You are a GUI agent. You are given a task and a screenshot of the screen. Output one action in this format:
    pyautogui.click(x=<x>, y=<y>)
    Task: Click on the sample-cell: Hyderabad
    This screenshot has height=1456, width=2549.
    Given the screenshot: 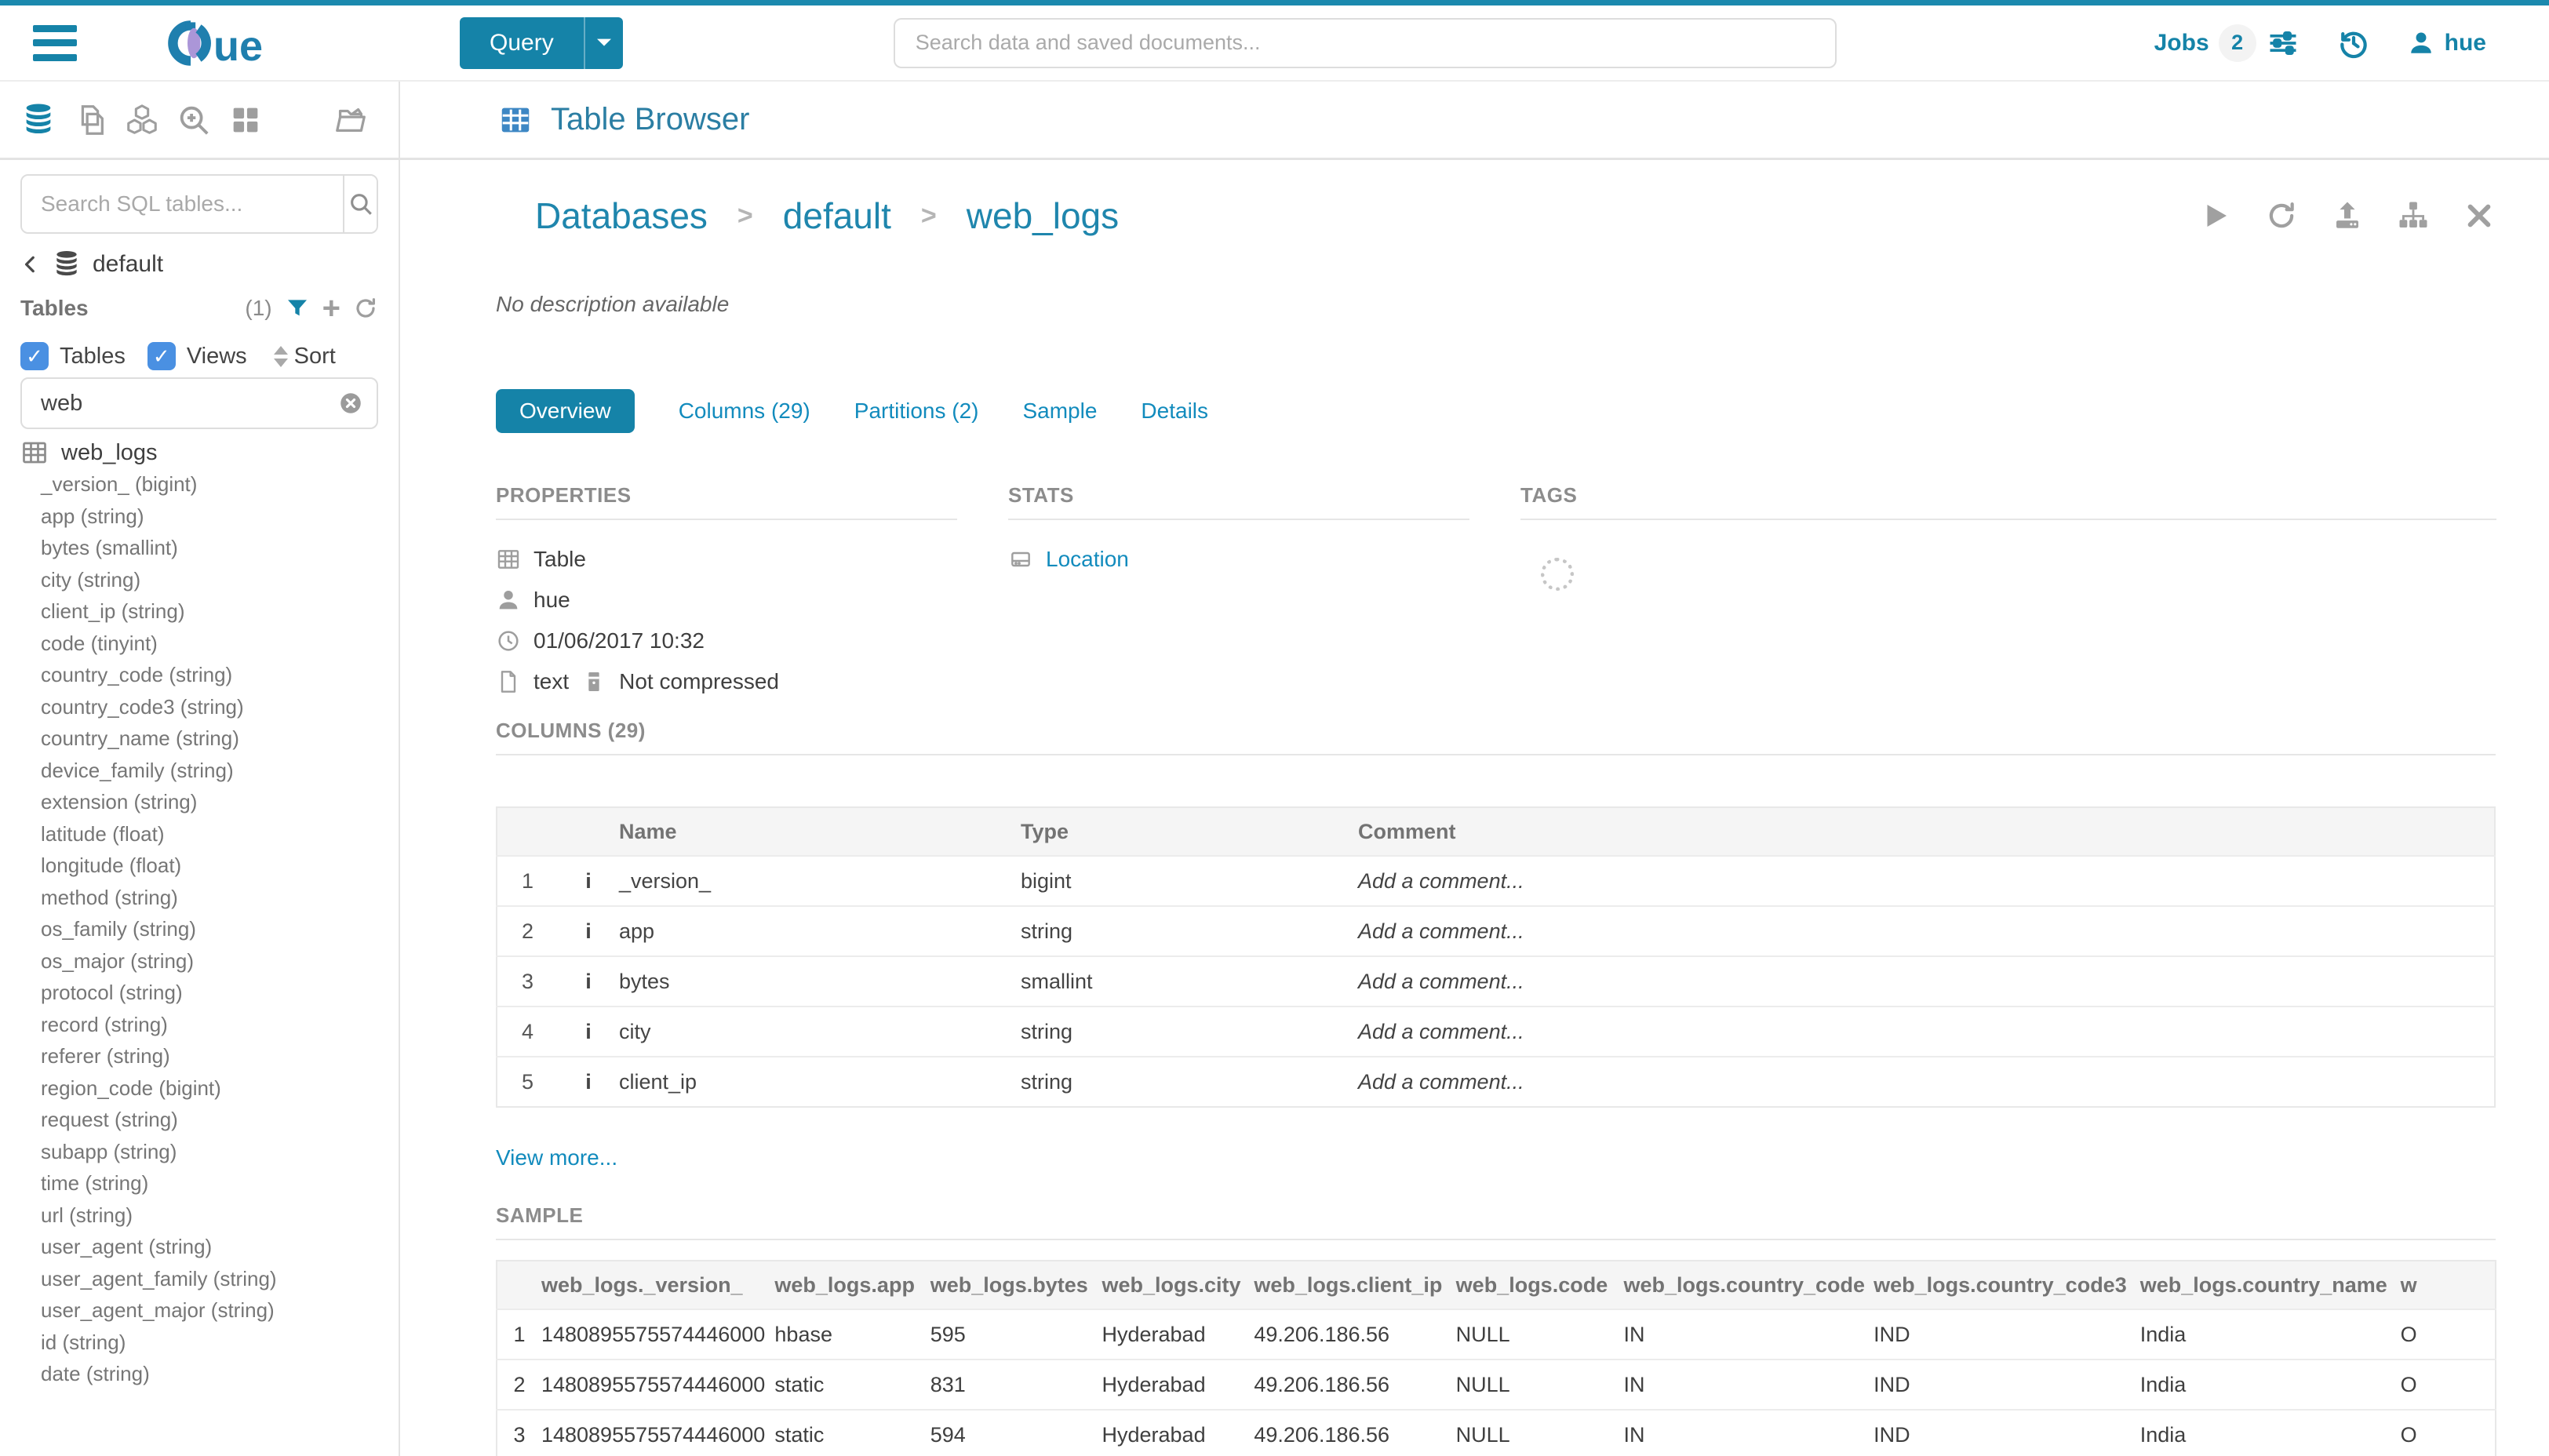 What is the action you would take?
    pyautogui.click(x=1154, y=1384)
    